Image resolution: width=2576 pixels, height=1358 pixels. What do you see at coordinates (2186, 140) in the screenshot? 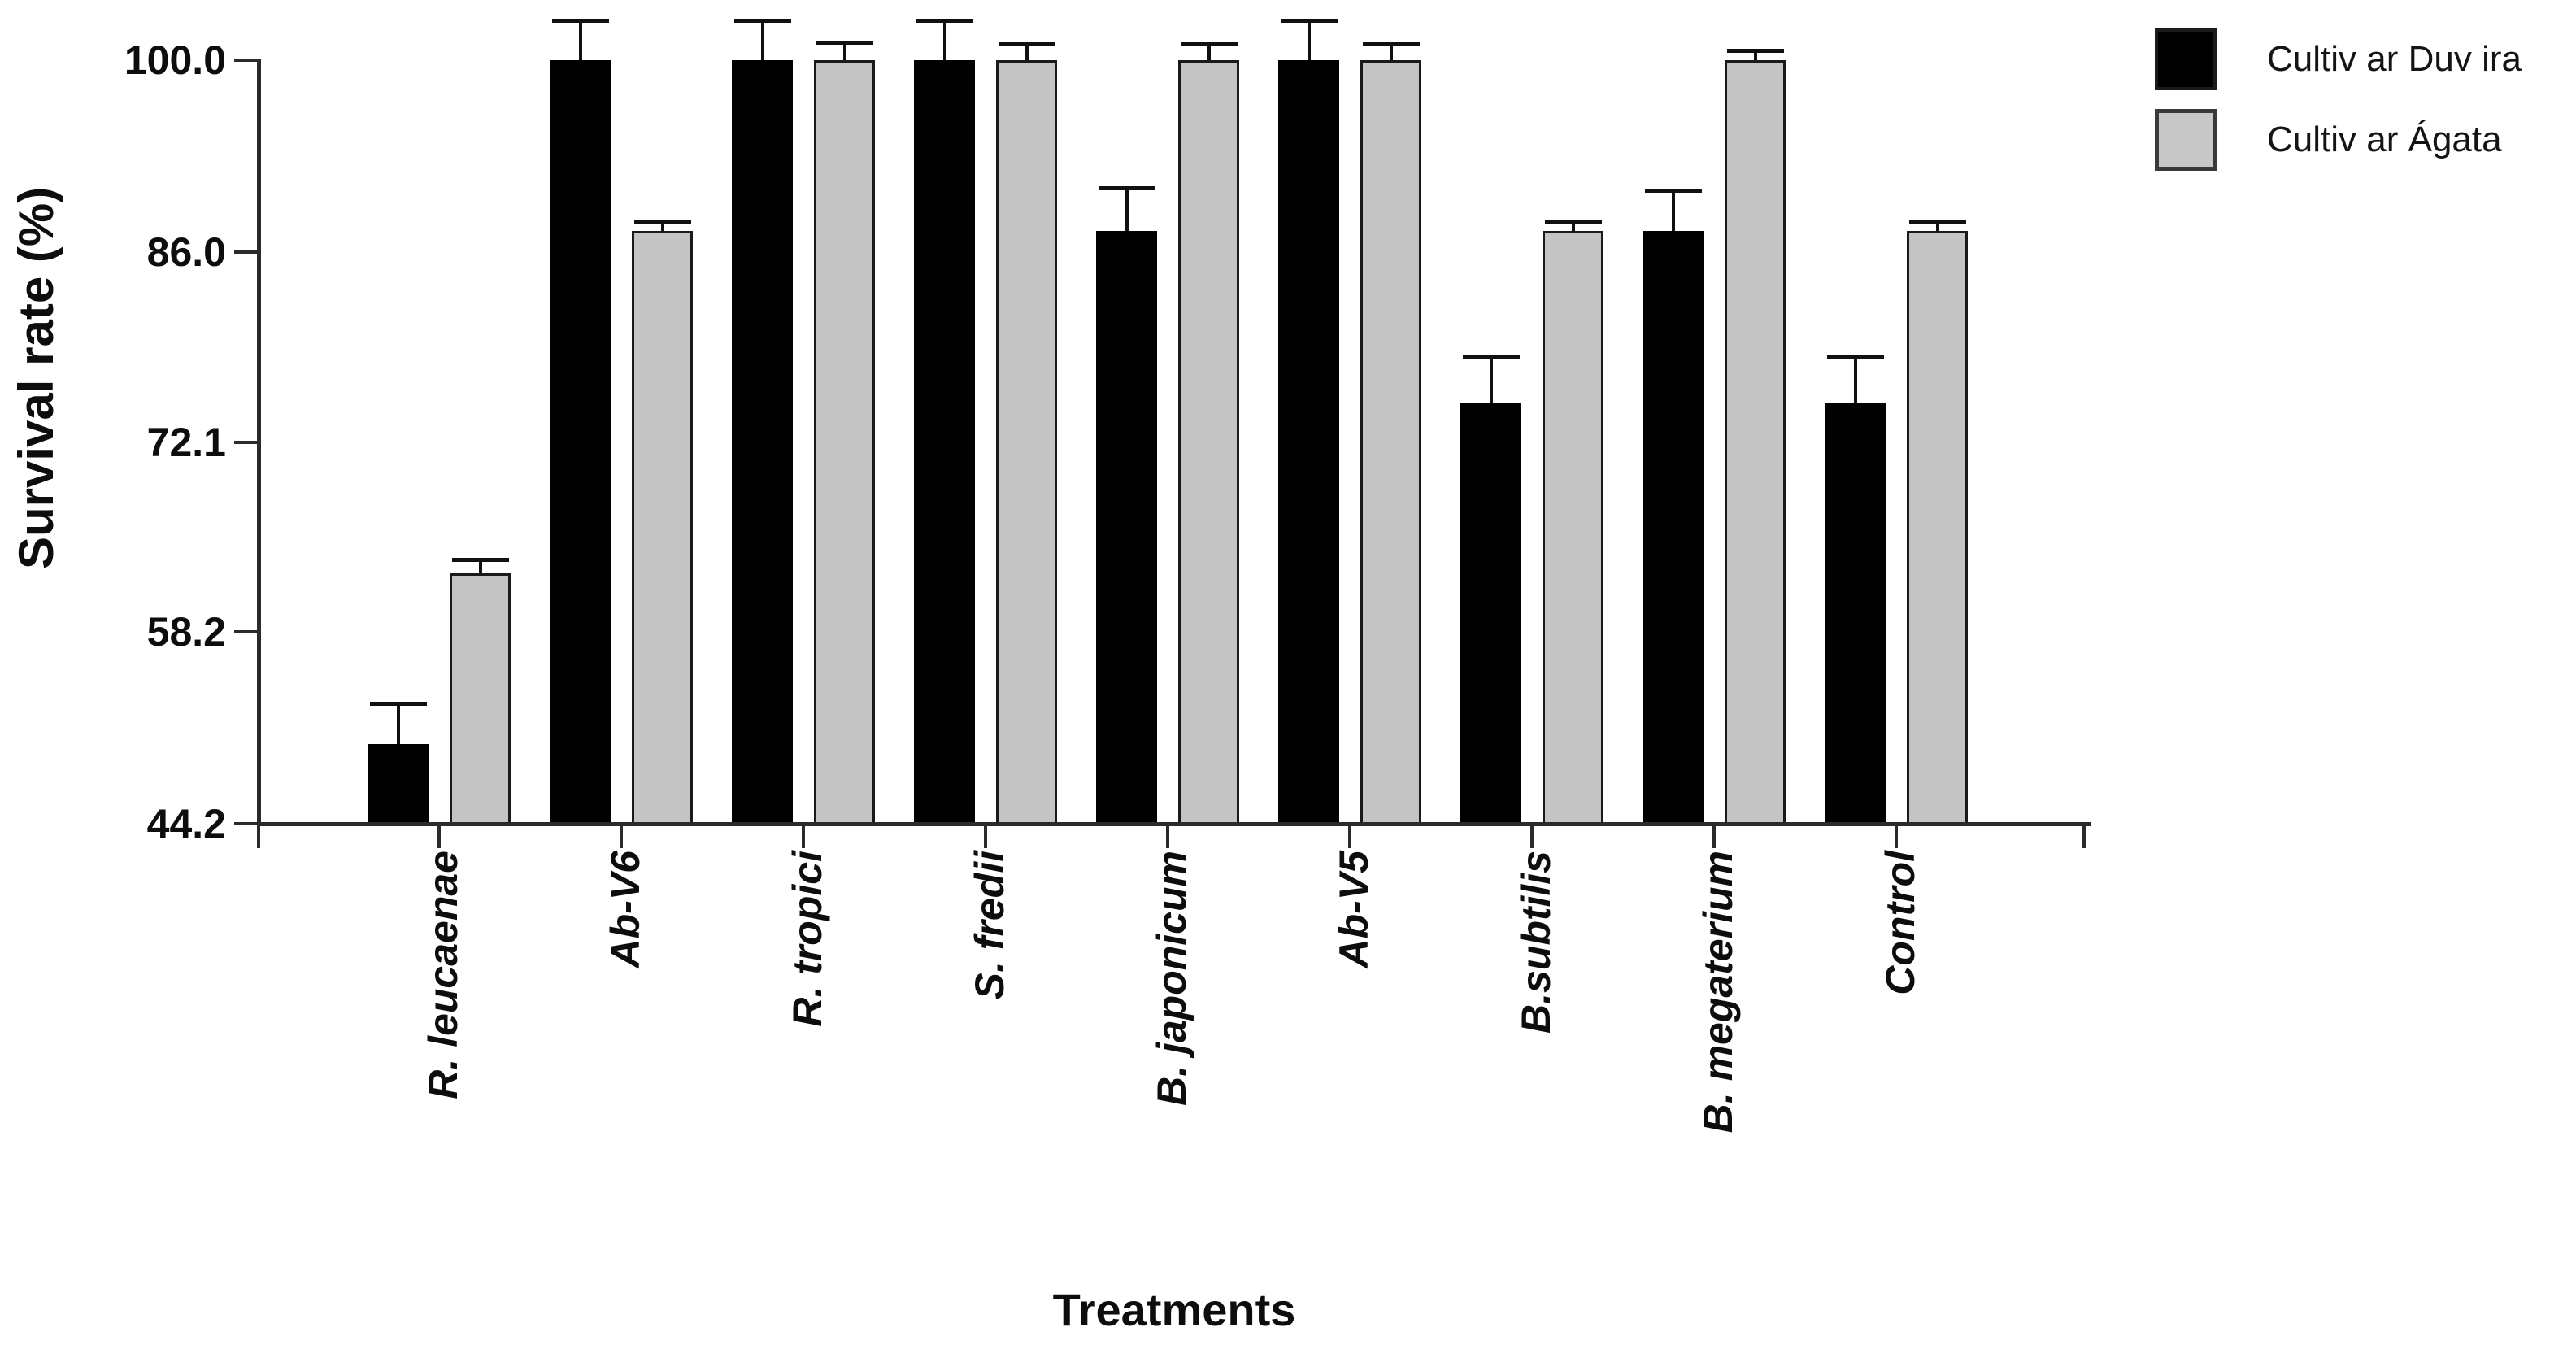
I see `legend-swatch-agata-icon` at bounding box center [2186, 140].